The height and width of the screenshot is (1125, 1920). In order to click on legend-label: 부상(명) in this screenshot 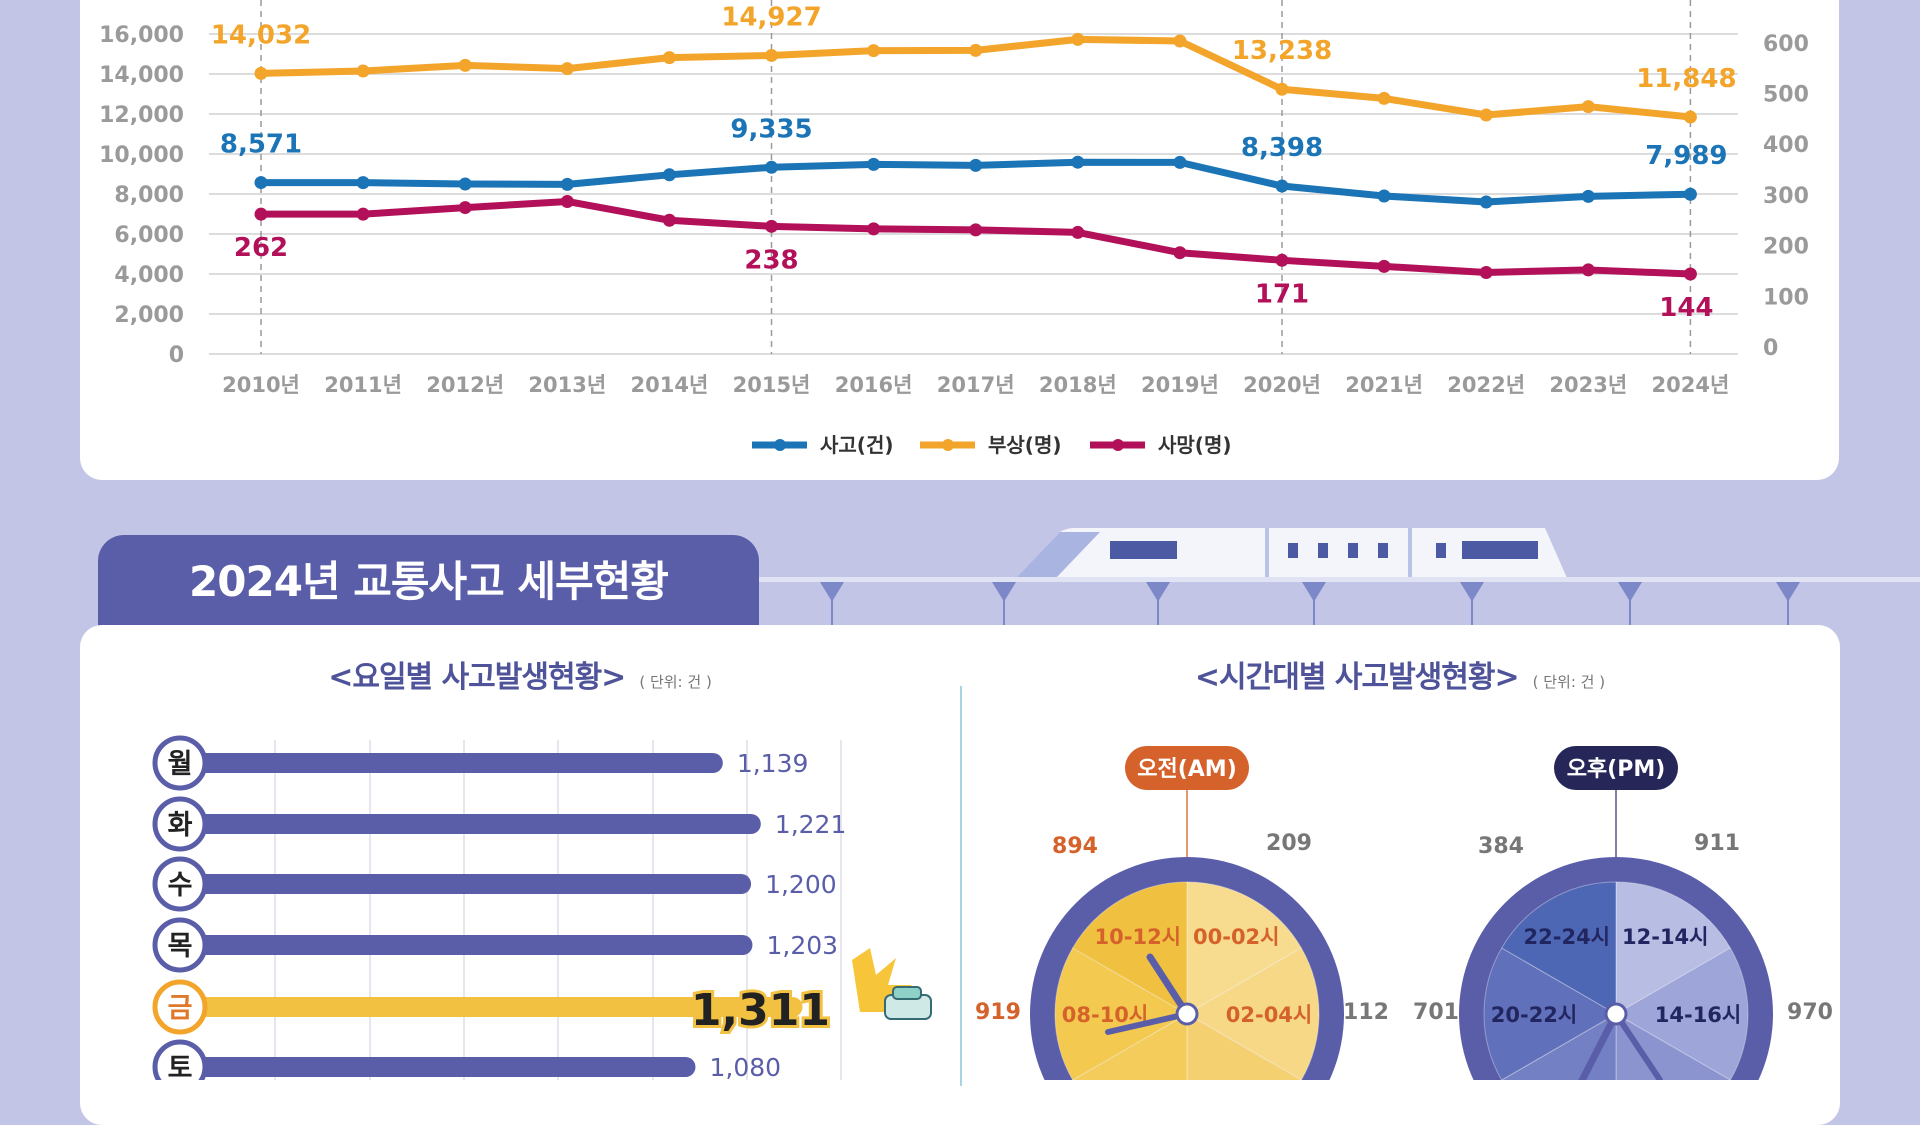, I will do `click(1024, 445)`.